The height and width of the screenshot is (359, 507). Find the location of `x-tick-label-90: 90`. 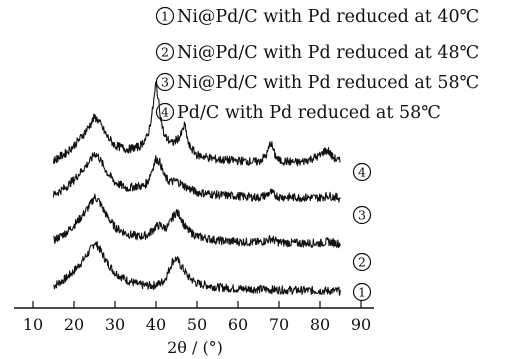

x-tick-label-90: 90 is located at coordinates (361, 324).